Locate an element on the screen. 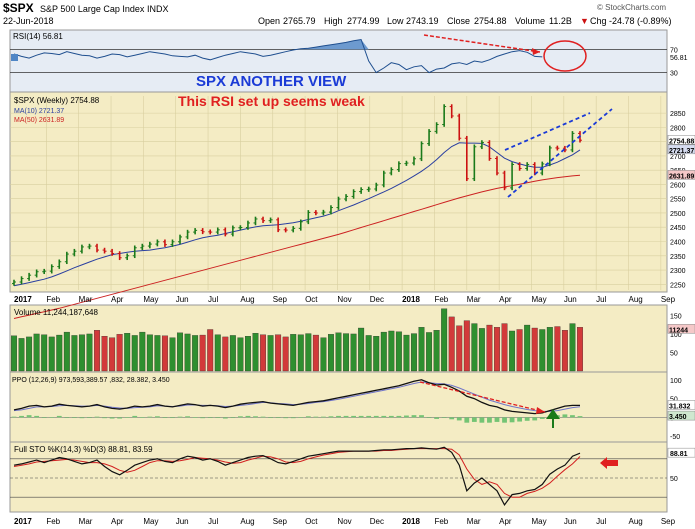  open-value: 2765.79 is located at coordinates (299, 21).